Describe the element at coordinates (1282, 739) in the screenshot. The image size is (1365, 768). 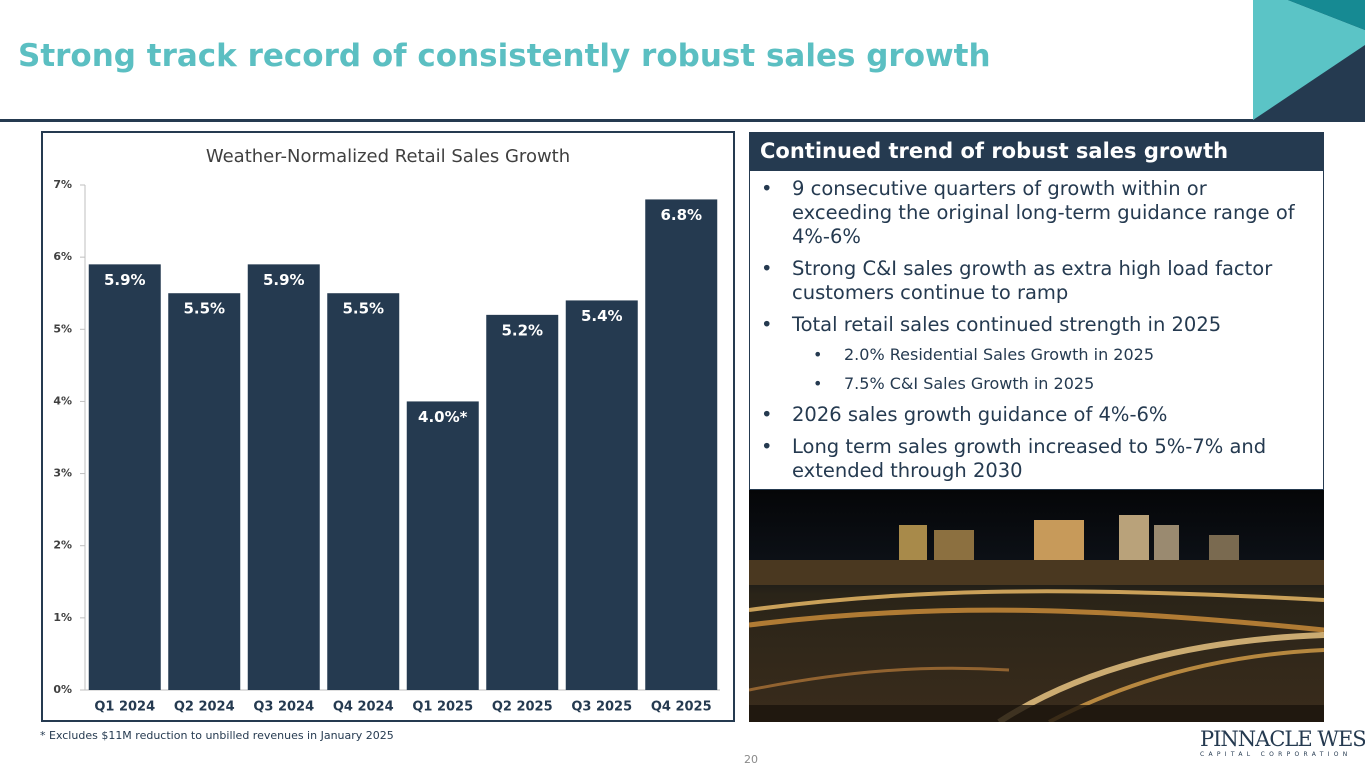
I see `logo-name: PINNACLE WEST` at that location.